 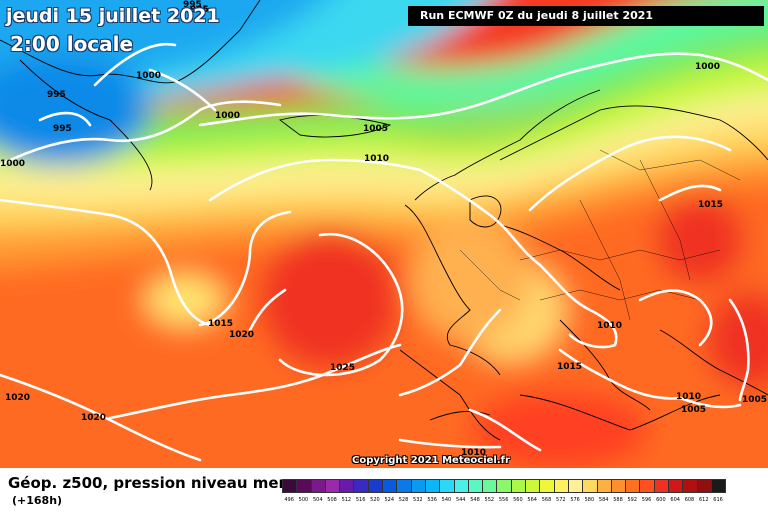 What do you see at coordinates (317, 500) in the screenshot?
I see `color-scale-label: 504` at bounding box center [317, 500].